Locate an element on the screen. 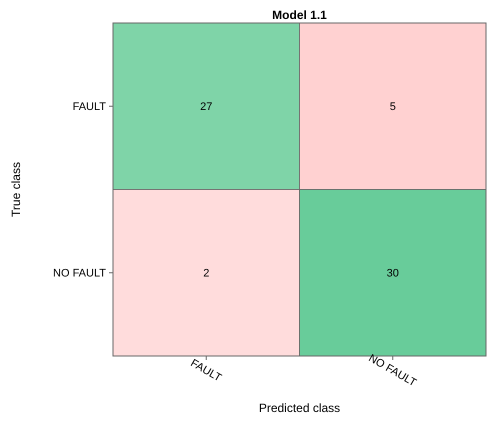 Image resolution: width=500 pixels, height=424 pixels. y-axis-title: True class is located at coordinates (16, 189).